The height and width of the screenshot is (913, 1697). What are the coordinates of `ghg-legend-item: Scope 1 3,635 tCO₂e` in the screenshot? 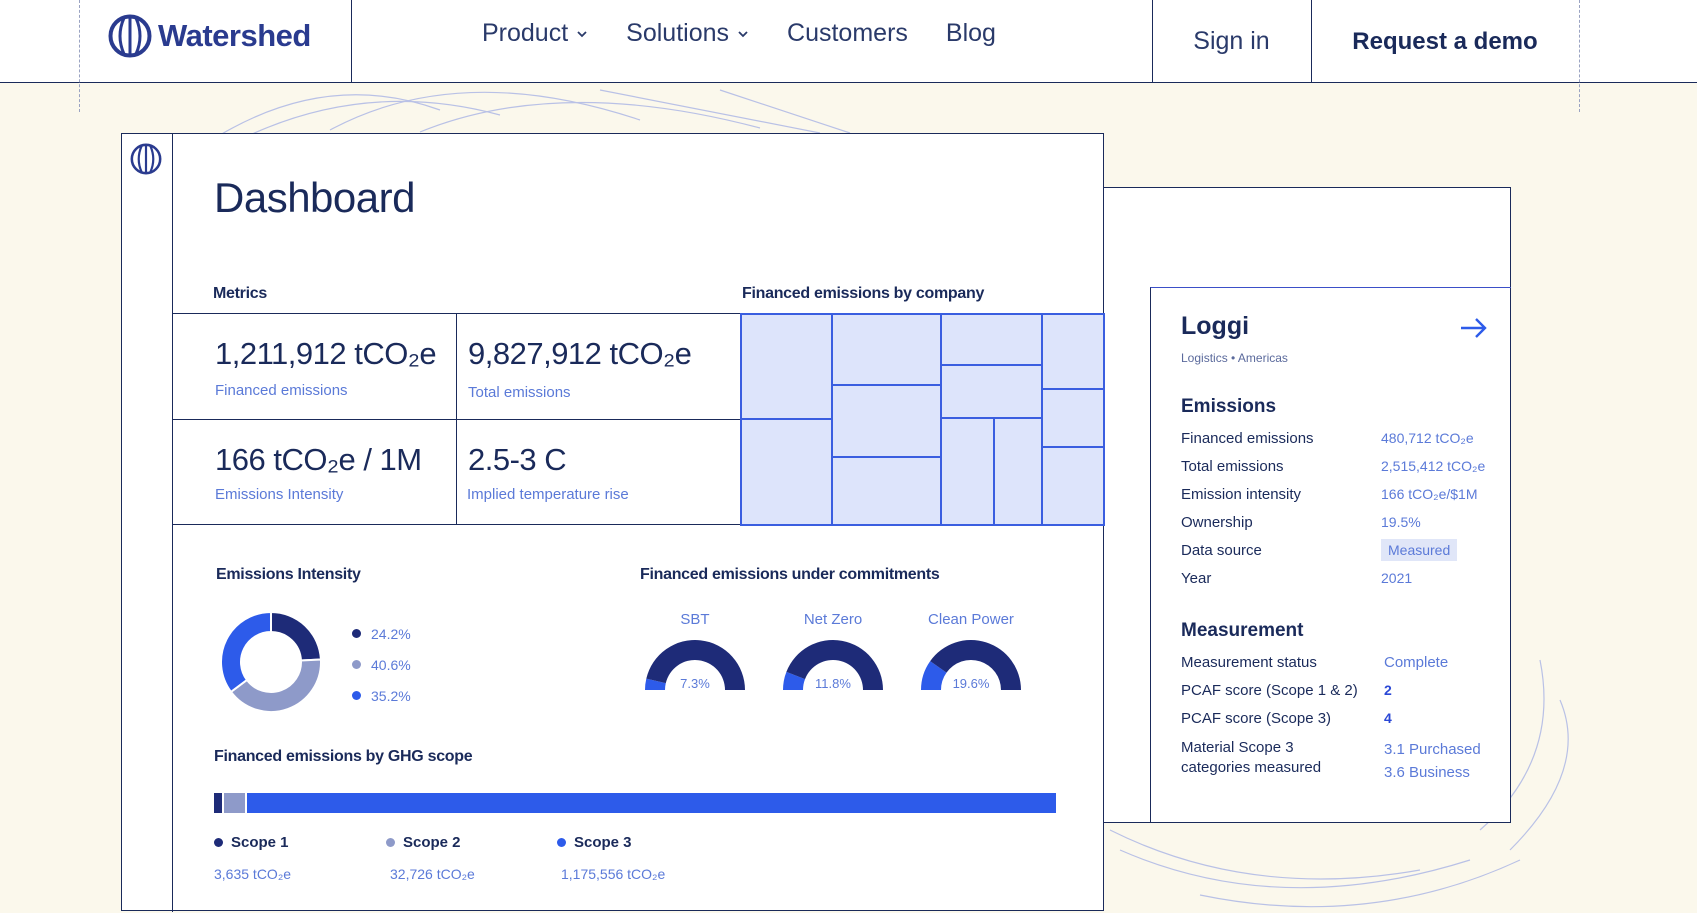 It's located at (252, 858).